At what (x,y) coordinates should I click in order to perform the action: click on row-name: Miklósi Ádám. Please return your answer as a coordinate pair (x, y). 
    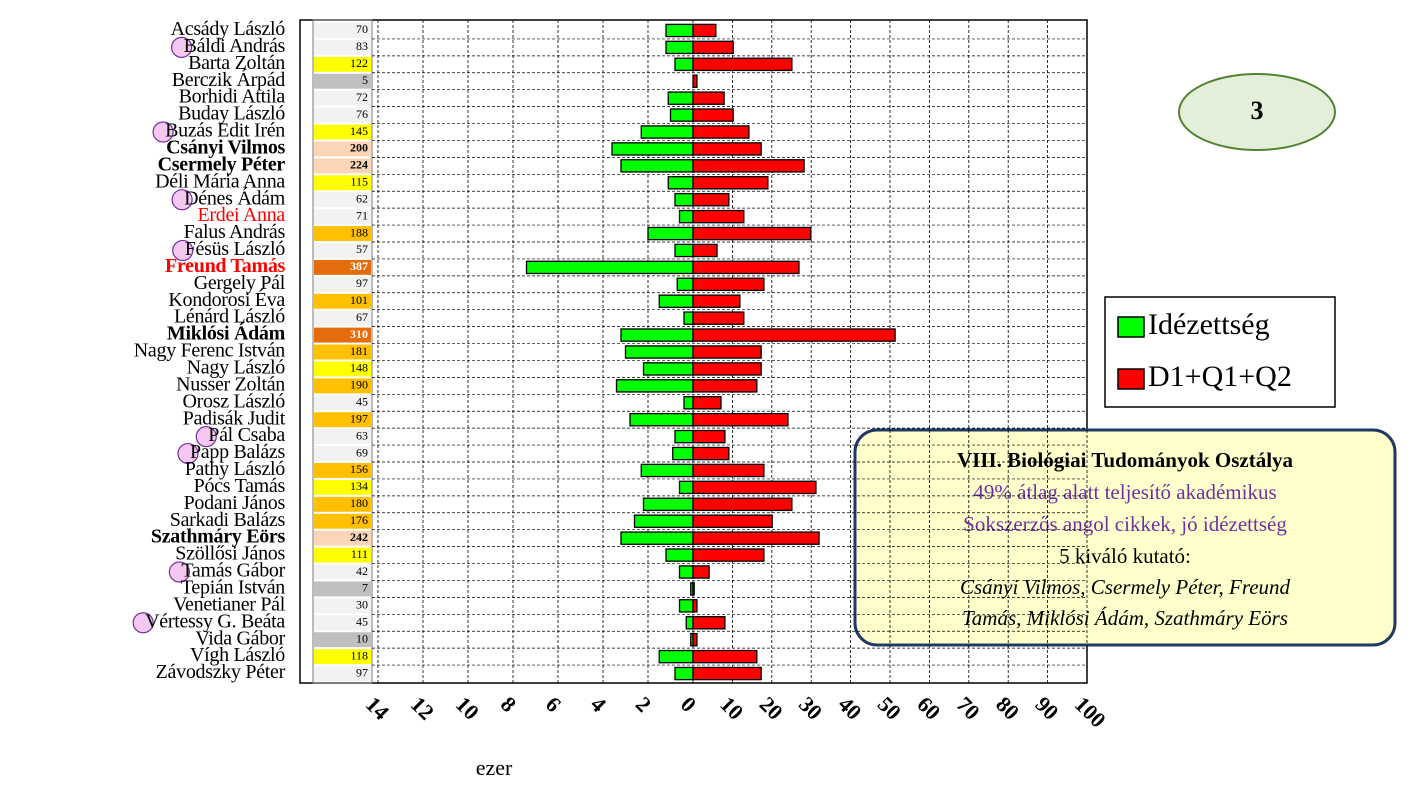
    Looking at the image, I should click on (226, 333).